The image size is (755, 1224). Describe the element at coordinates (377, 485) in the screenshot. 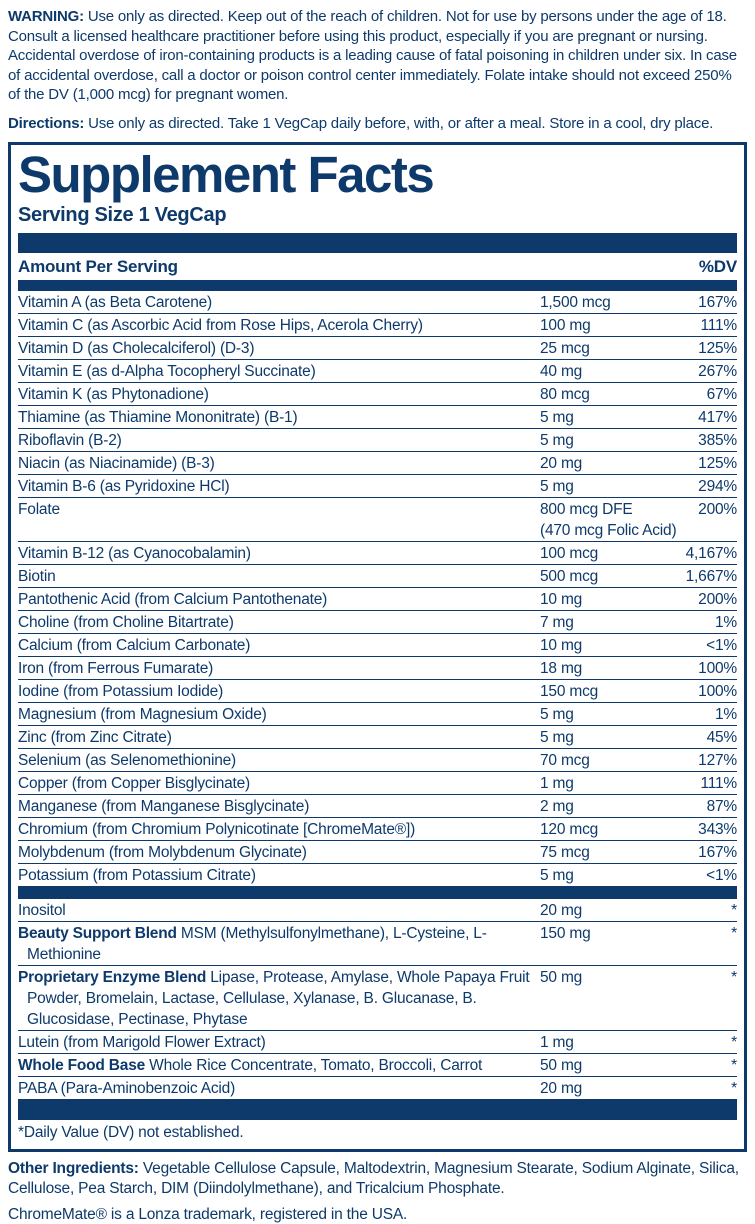

I see `table-row: Vitamin B-6 (as Pyridoxine HCl) 5 mg 294%` at that location.